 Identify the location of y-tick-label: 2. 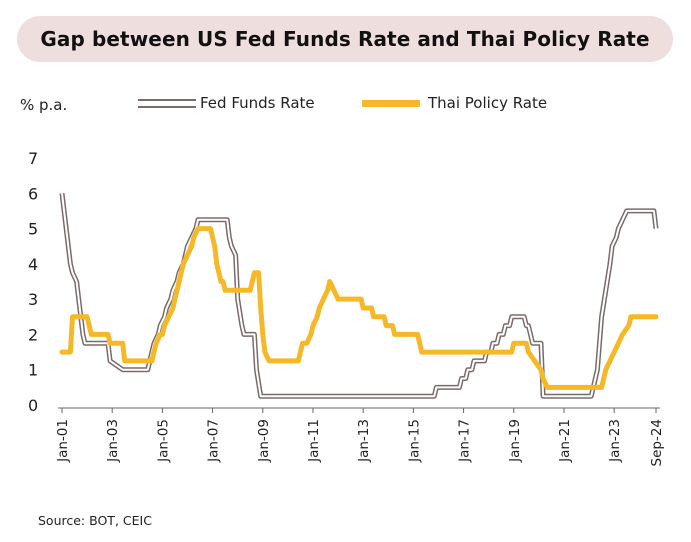
(33, 334).